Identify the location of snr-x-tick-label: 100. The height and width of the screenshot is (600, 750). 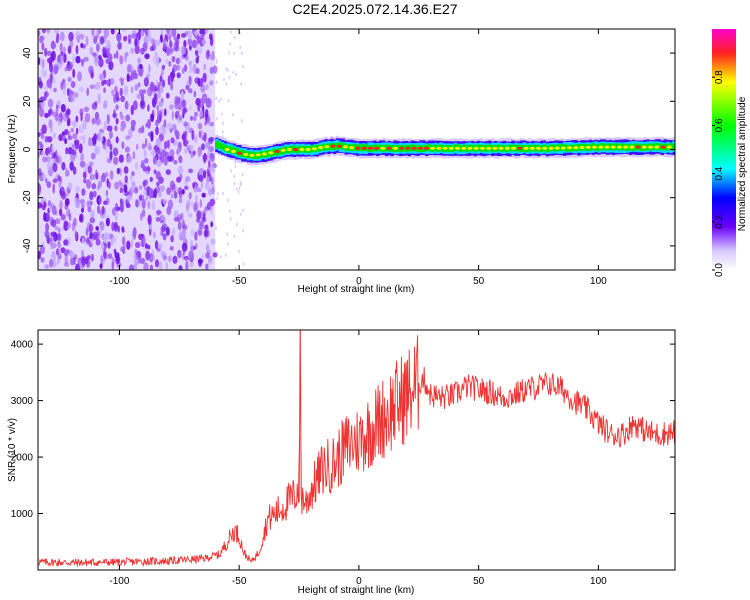
(598, 581).